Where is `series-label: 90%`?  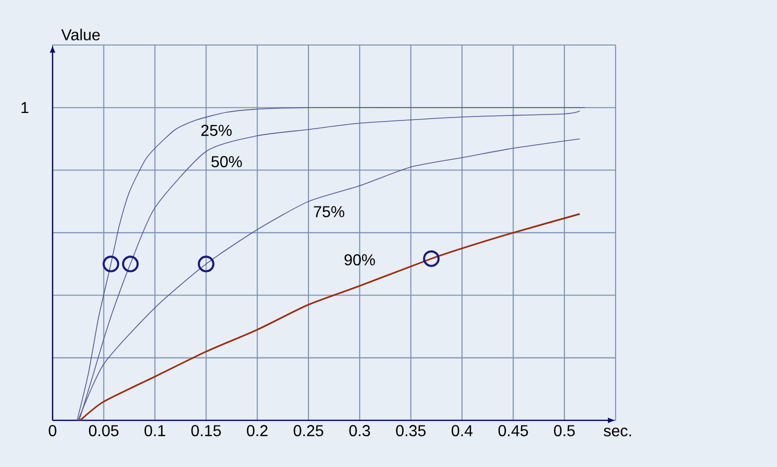 series-label: 90% is located at coordinates (359, 260).